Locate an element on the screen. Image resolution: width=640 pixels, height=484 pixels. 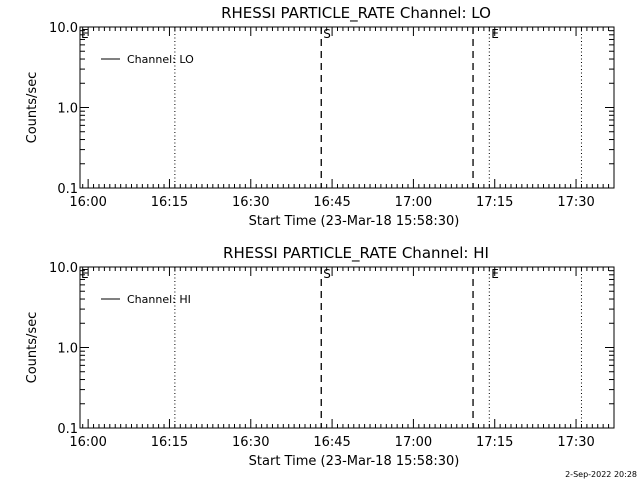
legend-label: Channel: HI is located at coordinates (159, 299).